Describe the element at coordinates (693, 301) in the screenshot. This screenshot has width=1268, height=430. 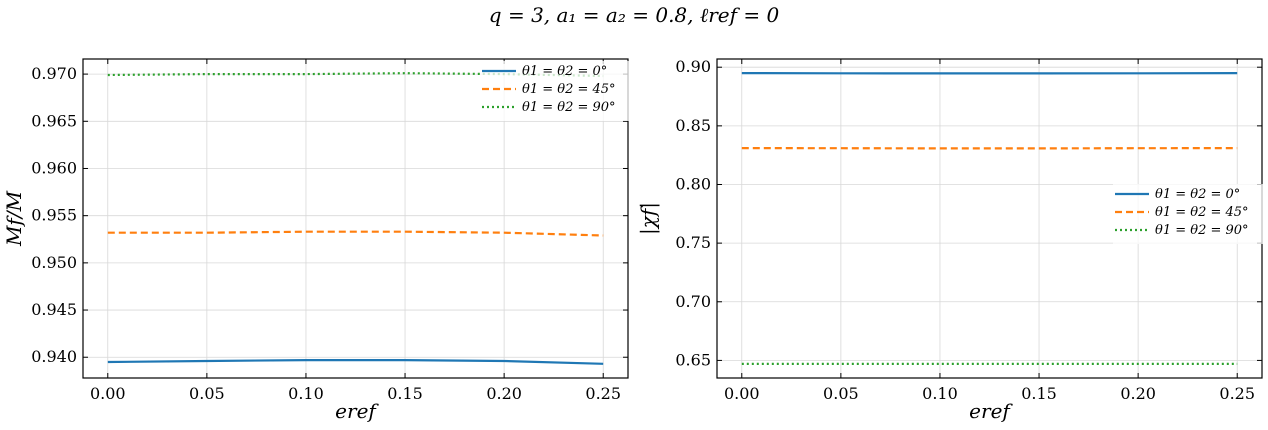
I see `y-tick-label: 0.70` at that location.